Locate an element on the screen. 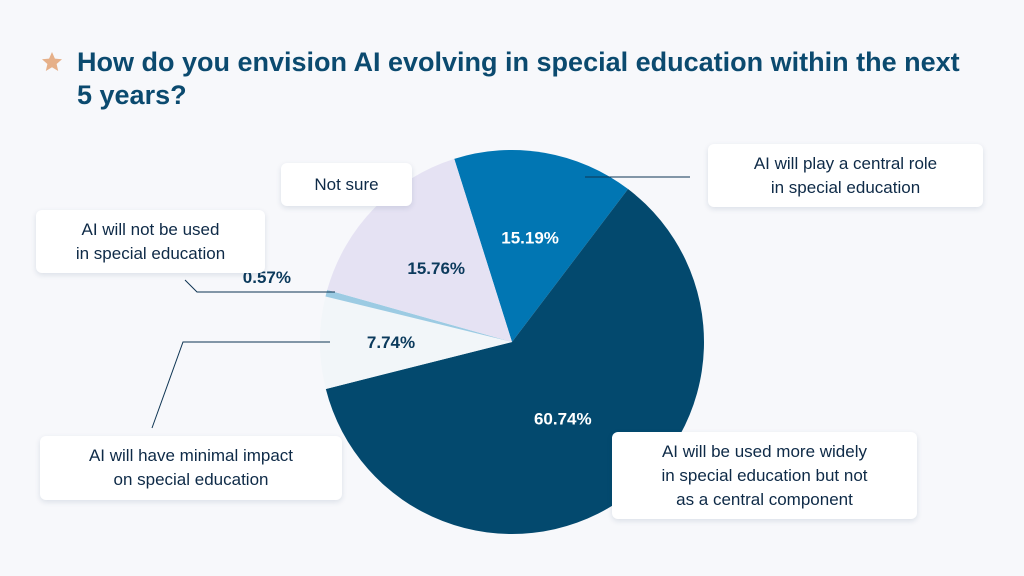 The image size is (1024, 576). callout-central-role-line1: AI will play a central role is located at coordinates (845, 163).